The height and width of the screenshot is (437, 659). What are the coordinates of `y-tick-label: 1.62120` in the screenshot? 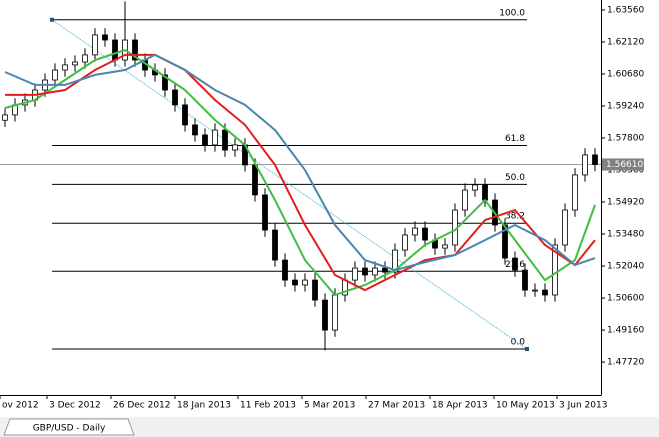 It's located at (625, 43).